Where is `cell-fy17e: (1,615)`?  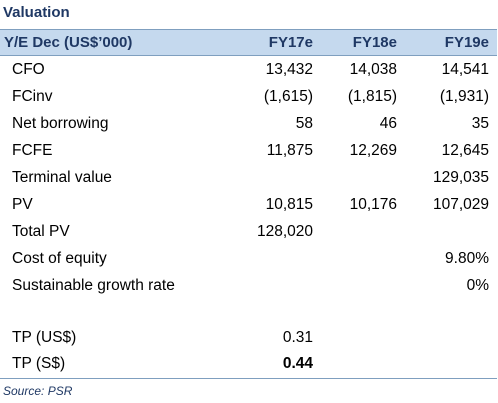
cell-fy17e: (1,615) is located at coordinates (288, 96).